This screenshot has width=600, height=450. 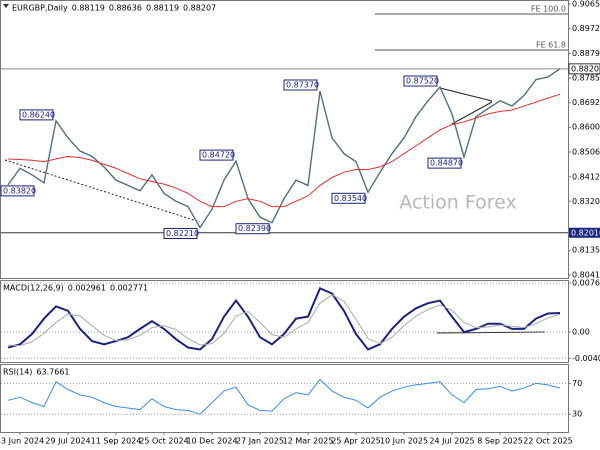 What do you see at coordinates (586, 275) in the screenshot?
I see `y-tick-label: 0.80410` at bounding box center [586, 275].